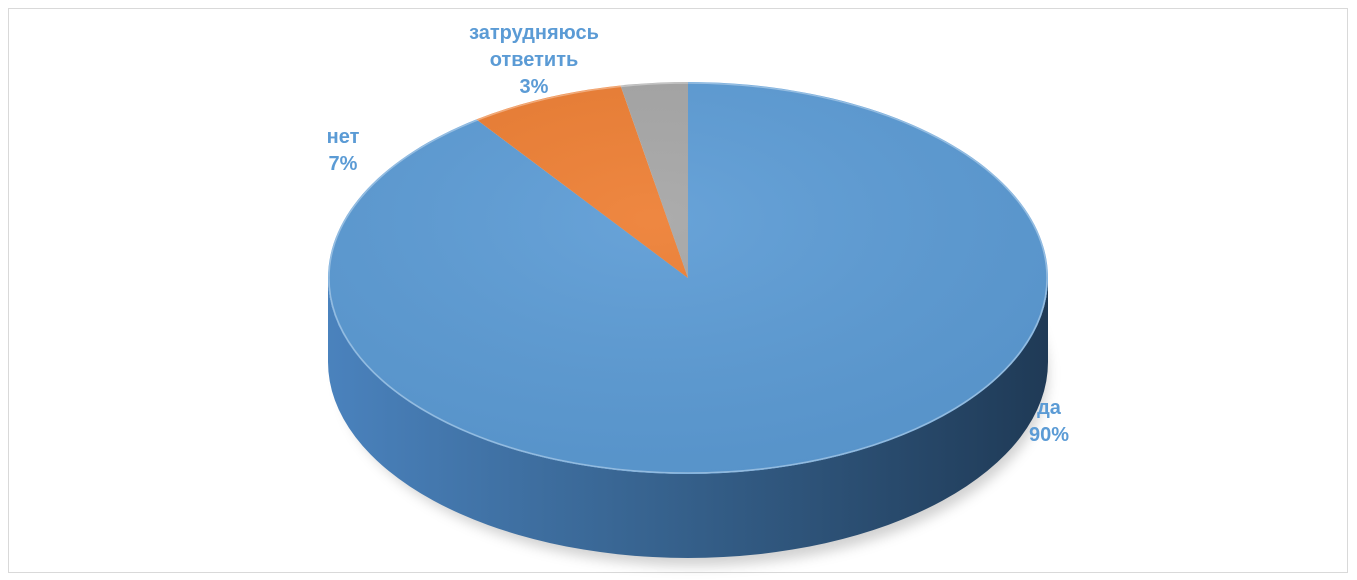  I want to click on data-label-line: да, so click(1049, 408).